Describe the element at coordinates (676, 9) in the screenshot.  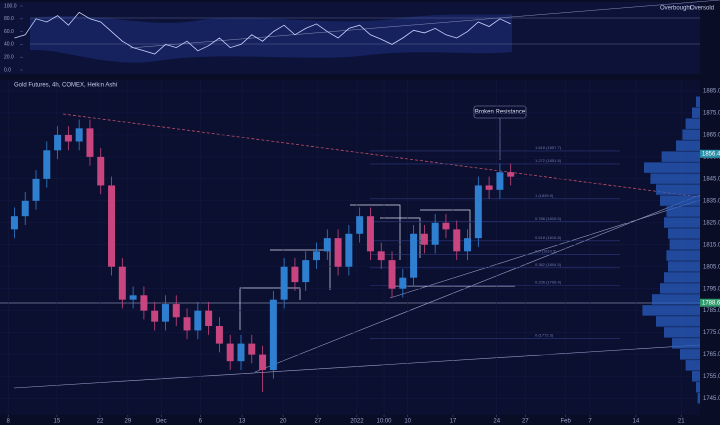
I see `legend-entry: Overbought` at that location.